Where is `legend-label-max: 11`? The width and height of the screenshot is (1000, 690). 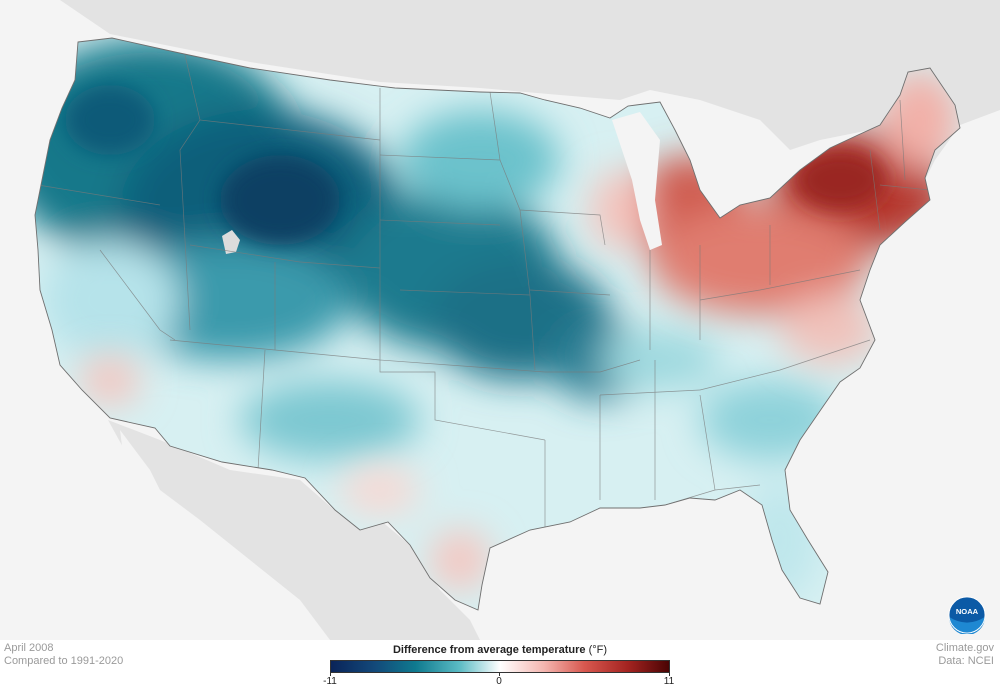
legend-label-max: 11 is located at coordinates (669, 681).